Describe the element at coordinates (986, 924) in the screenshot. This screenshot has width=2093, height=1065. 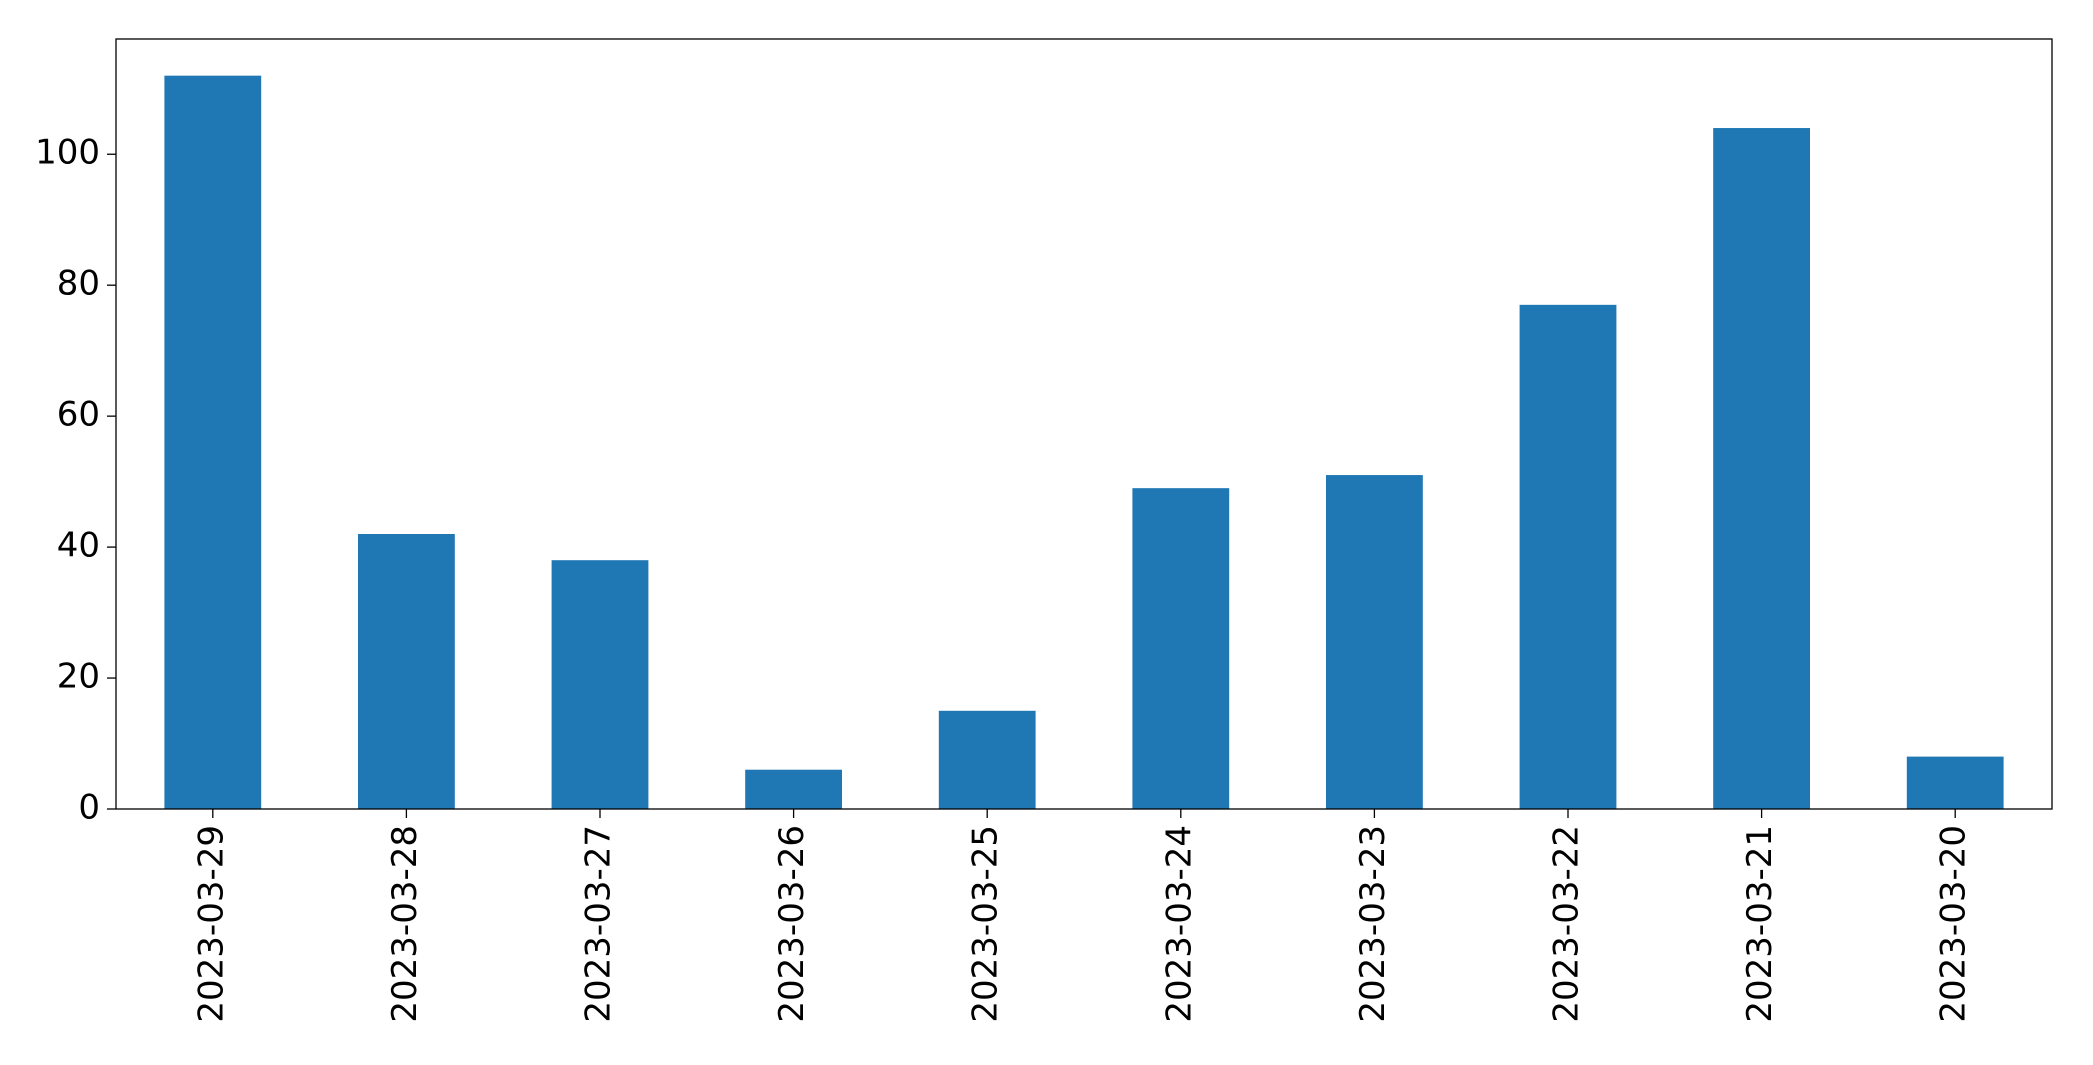
I see `x-tick-label: 2023-03-25` at that location.